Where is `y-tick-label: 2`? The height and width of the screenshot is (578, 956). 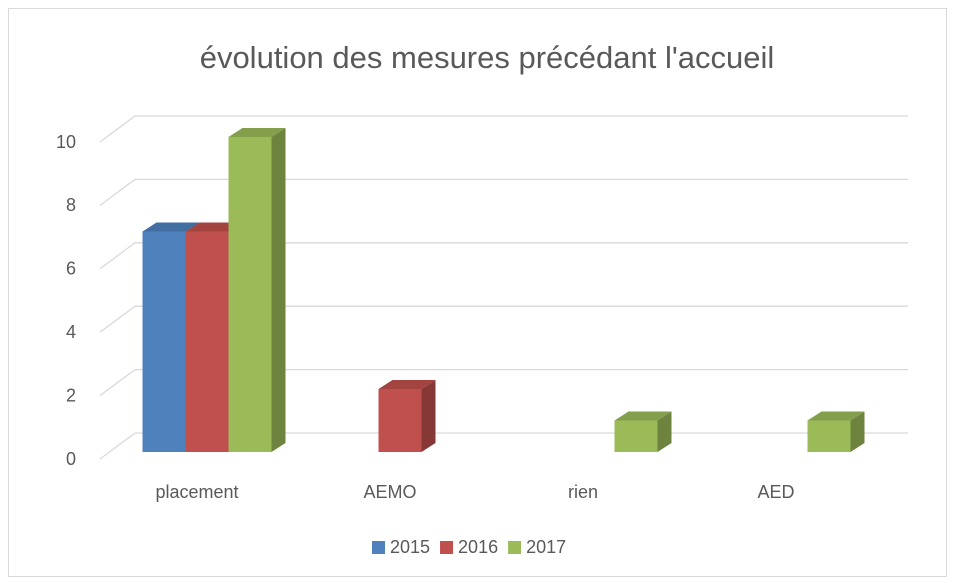 y-tick-label: 2 is located at coordinates (71, 395).